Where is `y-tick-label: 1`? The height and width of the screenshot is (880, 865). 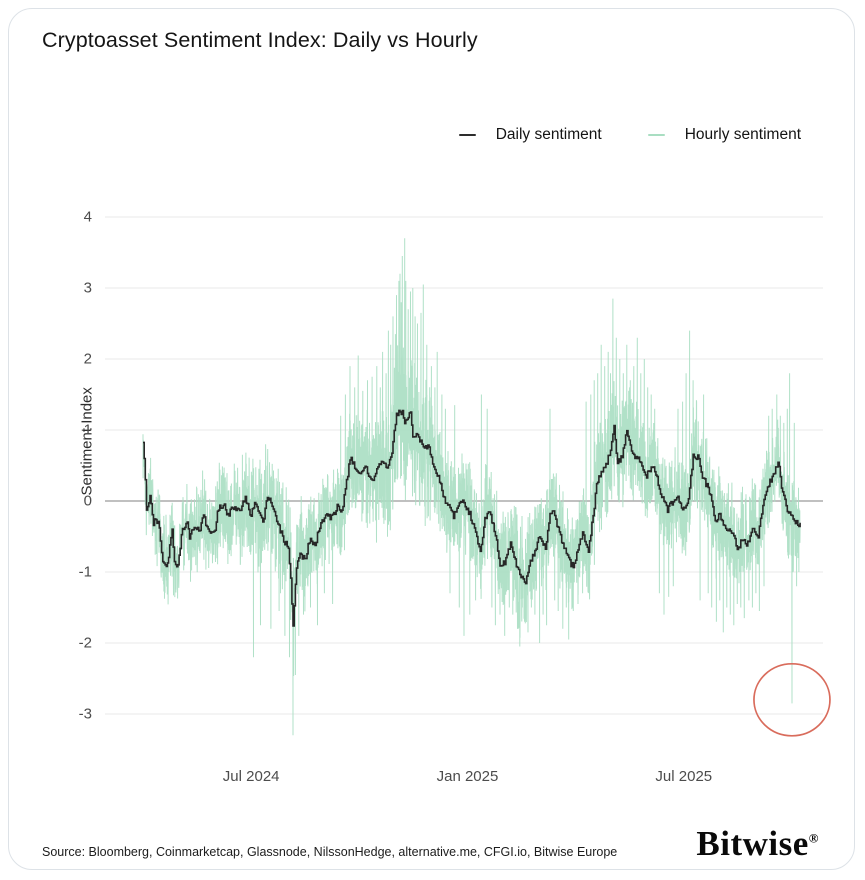 y-tick-label: 1 is located at coordinates (87, 430).